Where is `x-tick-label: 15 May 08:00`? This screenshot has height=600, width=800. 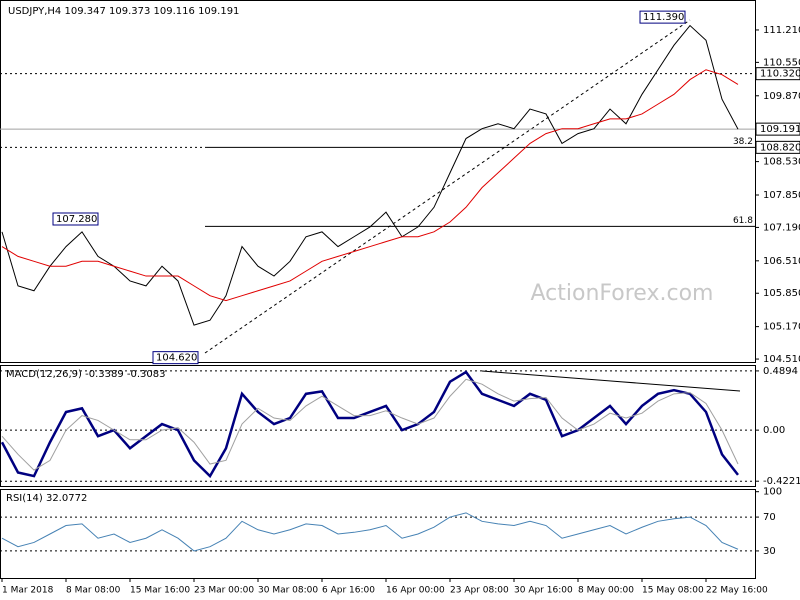 x-tick-label: 15 May 08:00 is located at coordinates (673, 591).